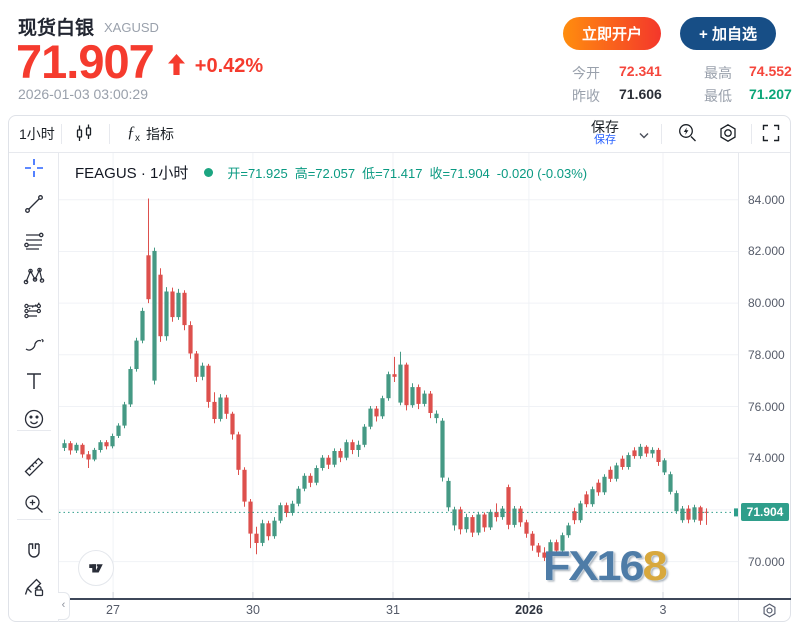 Image resolution: width=800 pixels, height=627 pixels. I want to click on flash-search-icon, so click(688, 134).